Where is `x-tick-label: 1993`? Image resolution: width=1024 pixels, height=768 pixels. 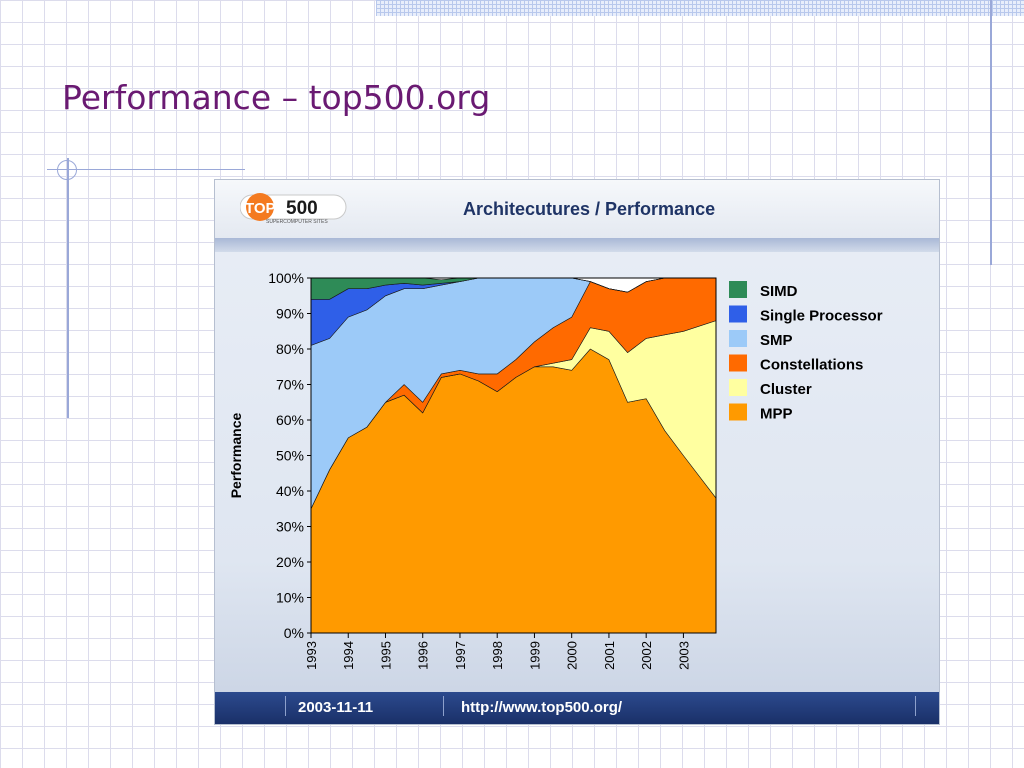 x-tick-label: 1993 is located at coordinates (311, 655).